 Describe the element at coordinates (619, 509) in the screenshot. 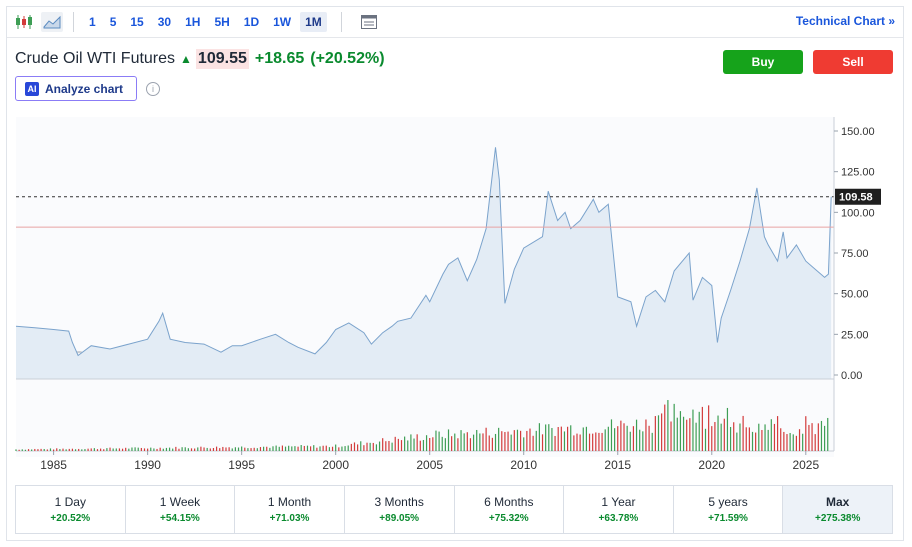

I see `period-1-year: 1 Year +63.78%` at that location.